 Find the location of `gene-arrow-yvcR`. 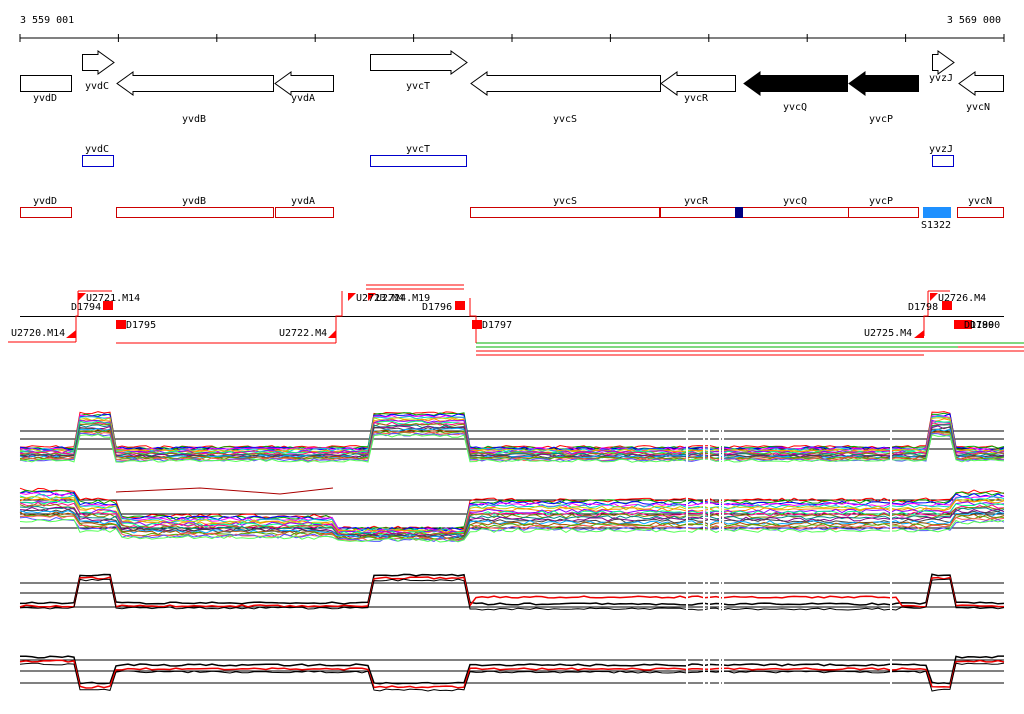

gene-arrow-yvcR is located at coordinates (698, 83).